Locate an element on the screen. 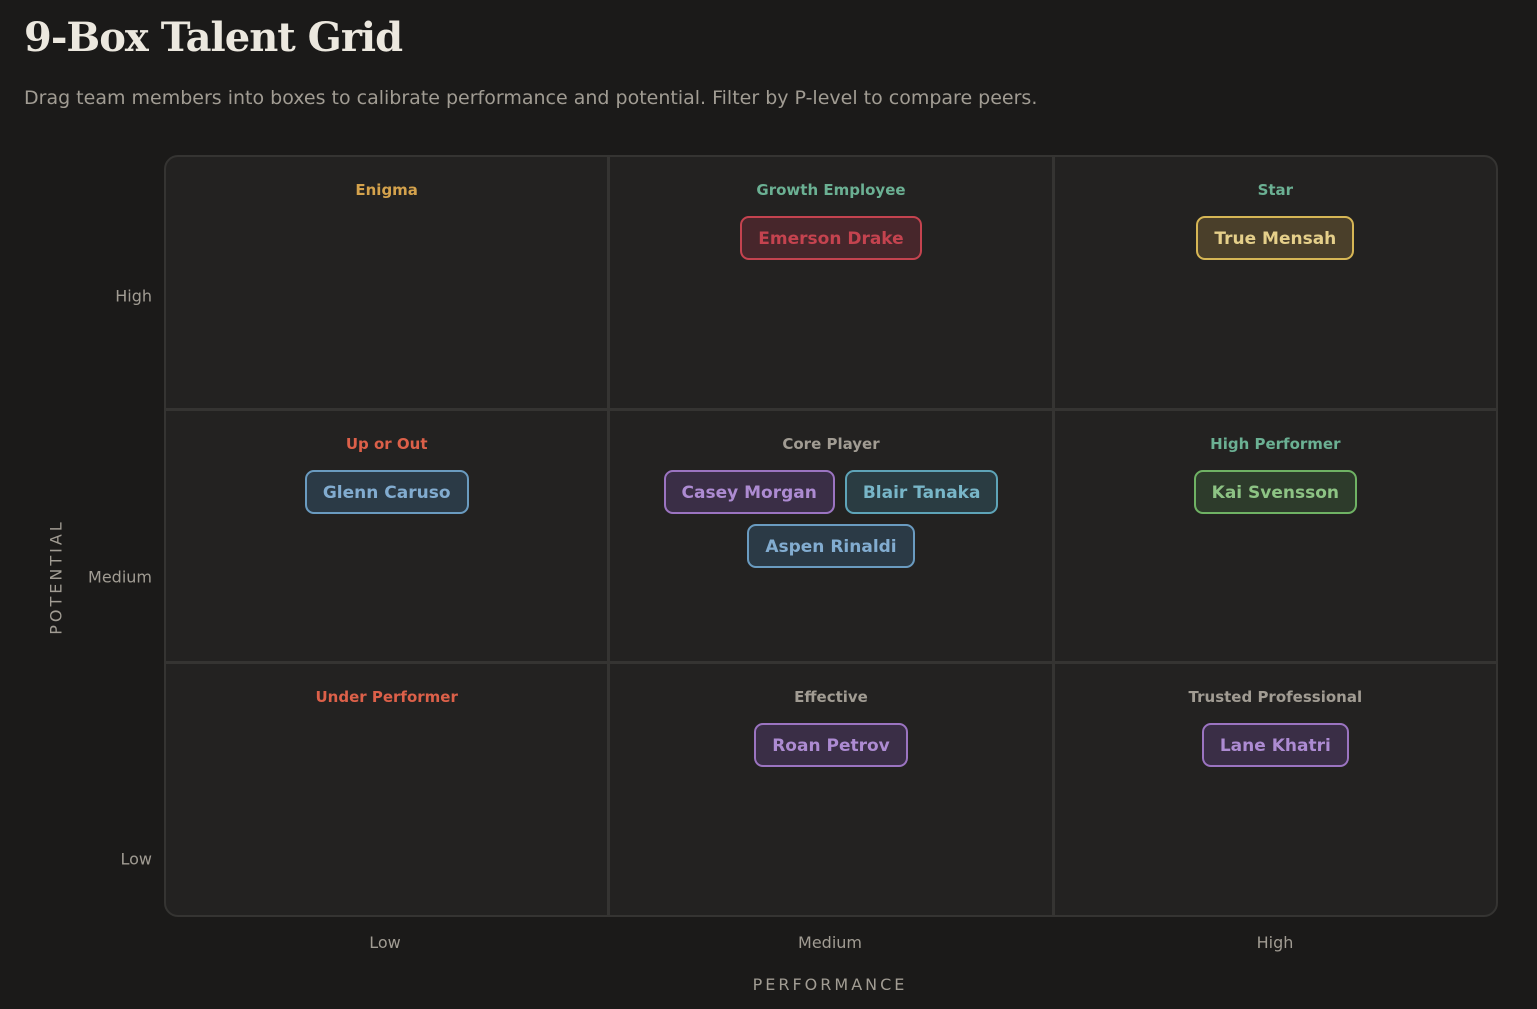 Image resolution: width=1537 pixels, height=1009 pixels. box-enigma: Enigma is located at coordinates (387, 282).